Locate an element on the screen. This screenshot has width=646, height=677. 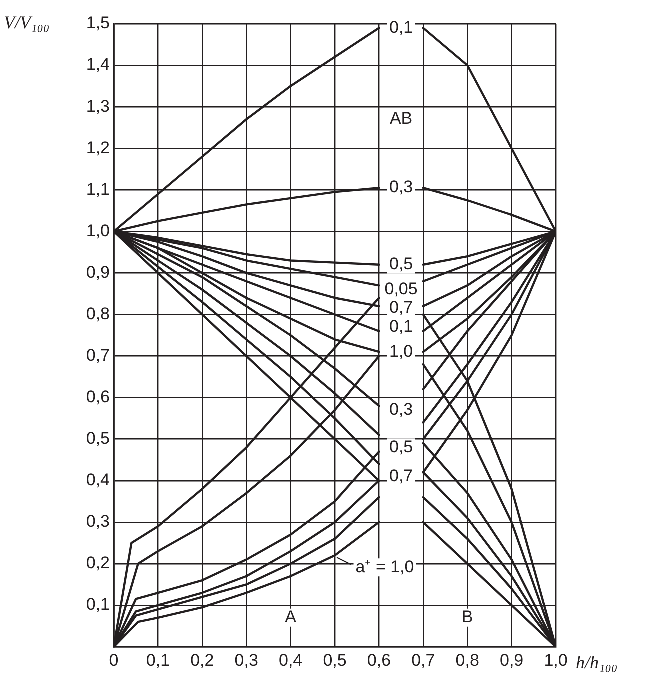
annotation: A is located at coordinates (291, 617).